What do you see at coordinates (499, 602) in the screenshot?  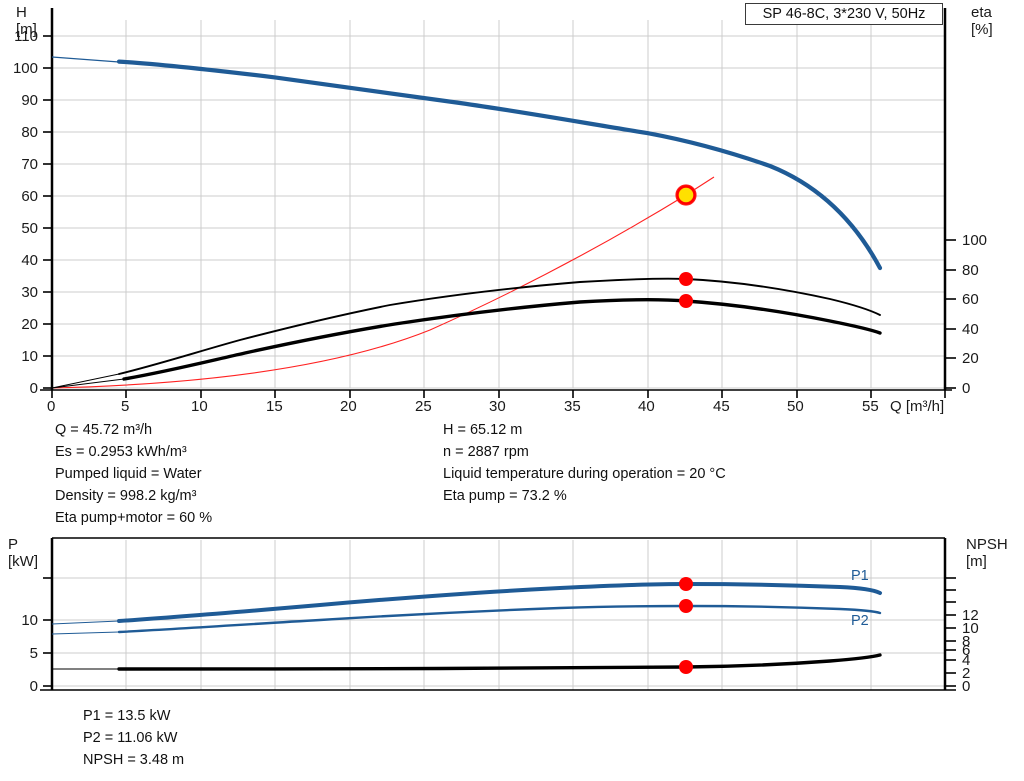 I see `p1-curve` at bounding box center [499, 602].